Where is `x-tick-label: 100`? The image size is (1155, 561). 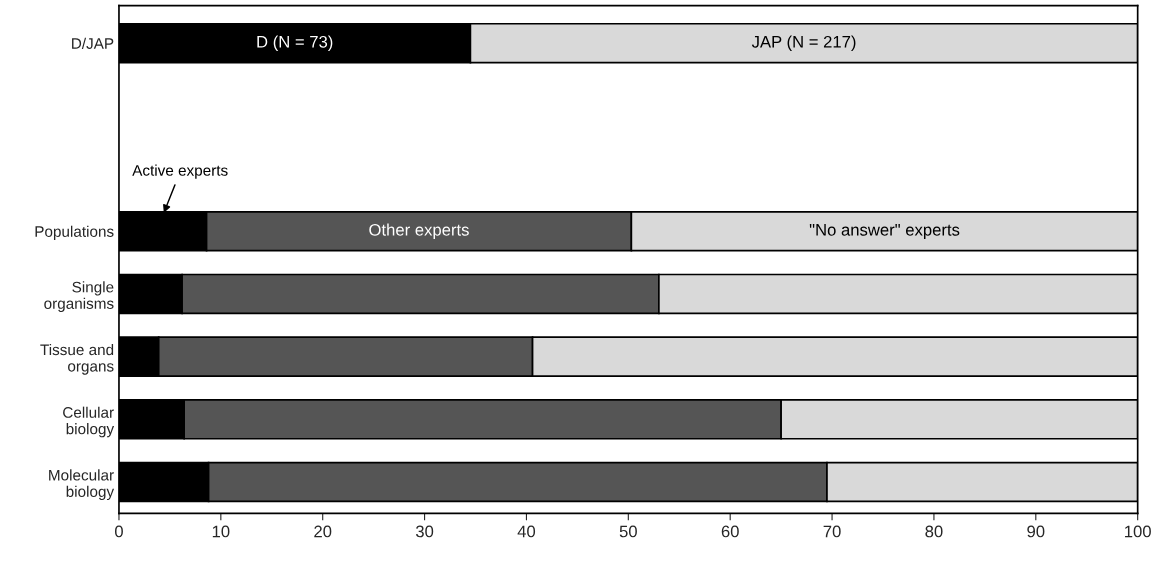
x-tick-label: 100 is located at coordinates (1138, 531).